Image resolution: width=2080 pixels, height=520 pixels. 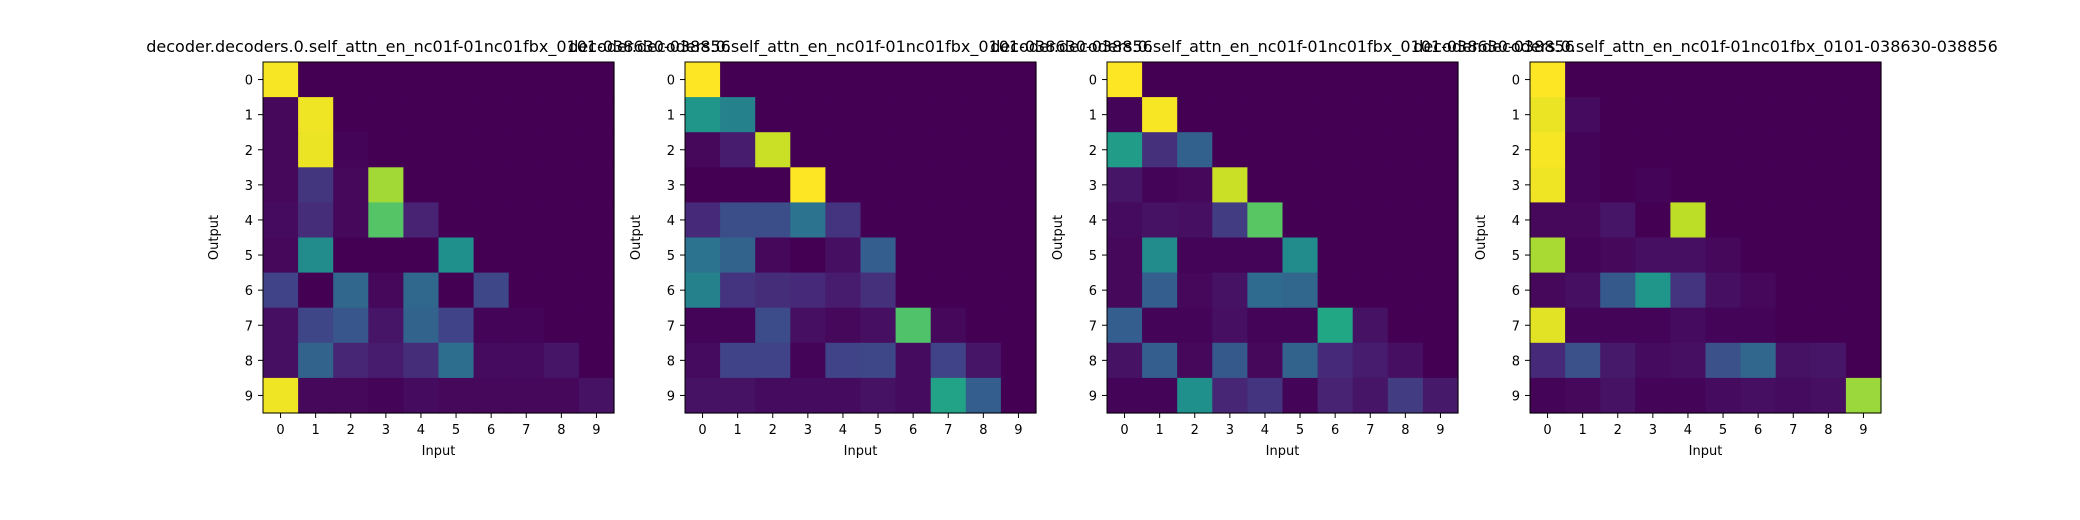 I want to click on y-tick-label: 0, so click(x=249, y=81).